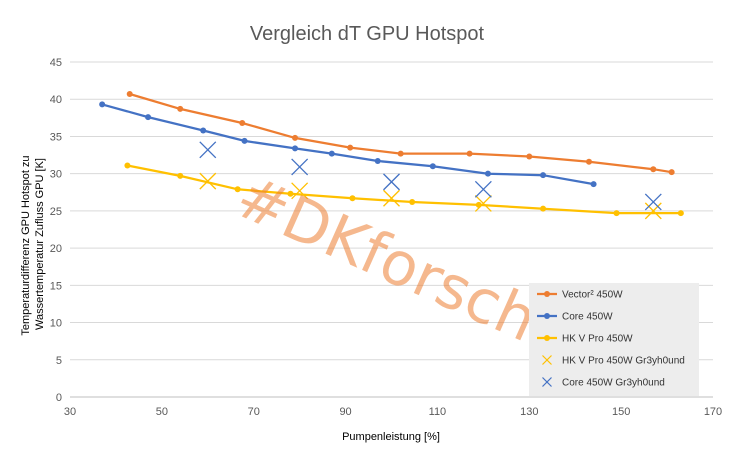 The height and width of the screenshot is (475, 750). Describe the element at coordinates (56, 63) in the screenshot. I see `y-tick-label: 45` at that location.